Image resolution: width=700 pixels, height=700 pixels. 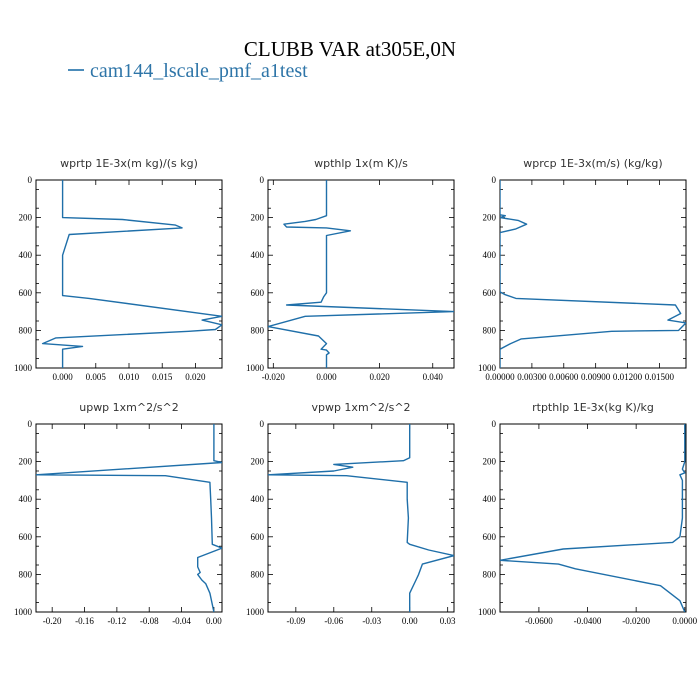 What do you see at coordinates (593, 407) in the screenshot?
I see `panel-title: rtpthlp 1E-3x(kg K)/kg` at bounding box center [593, 407].